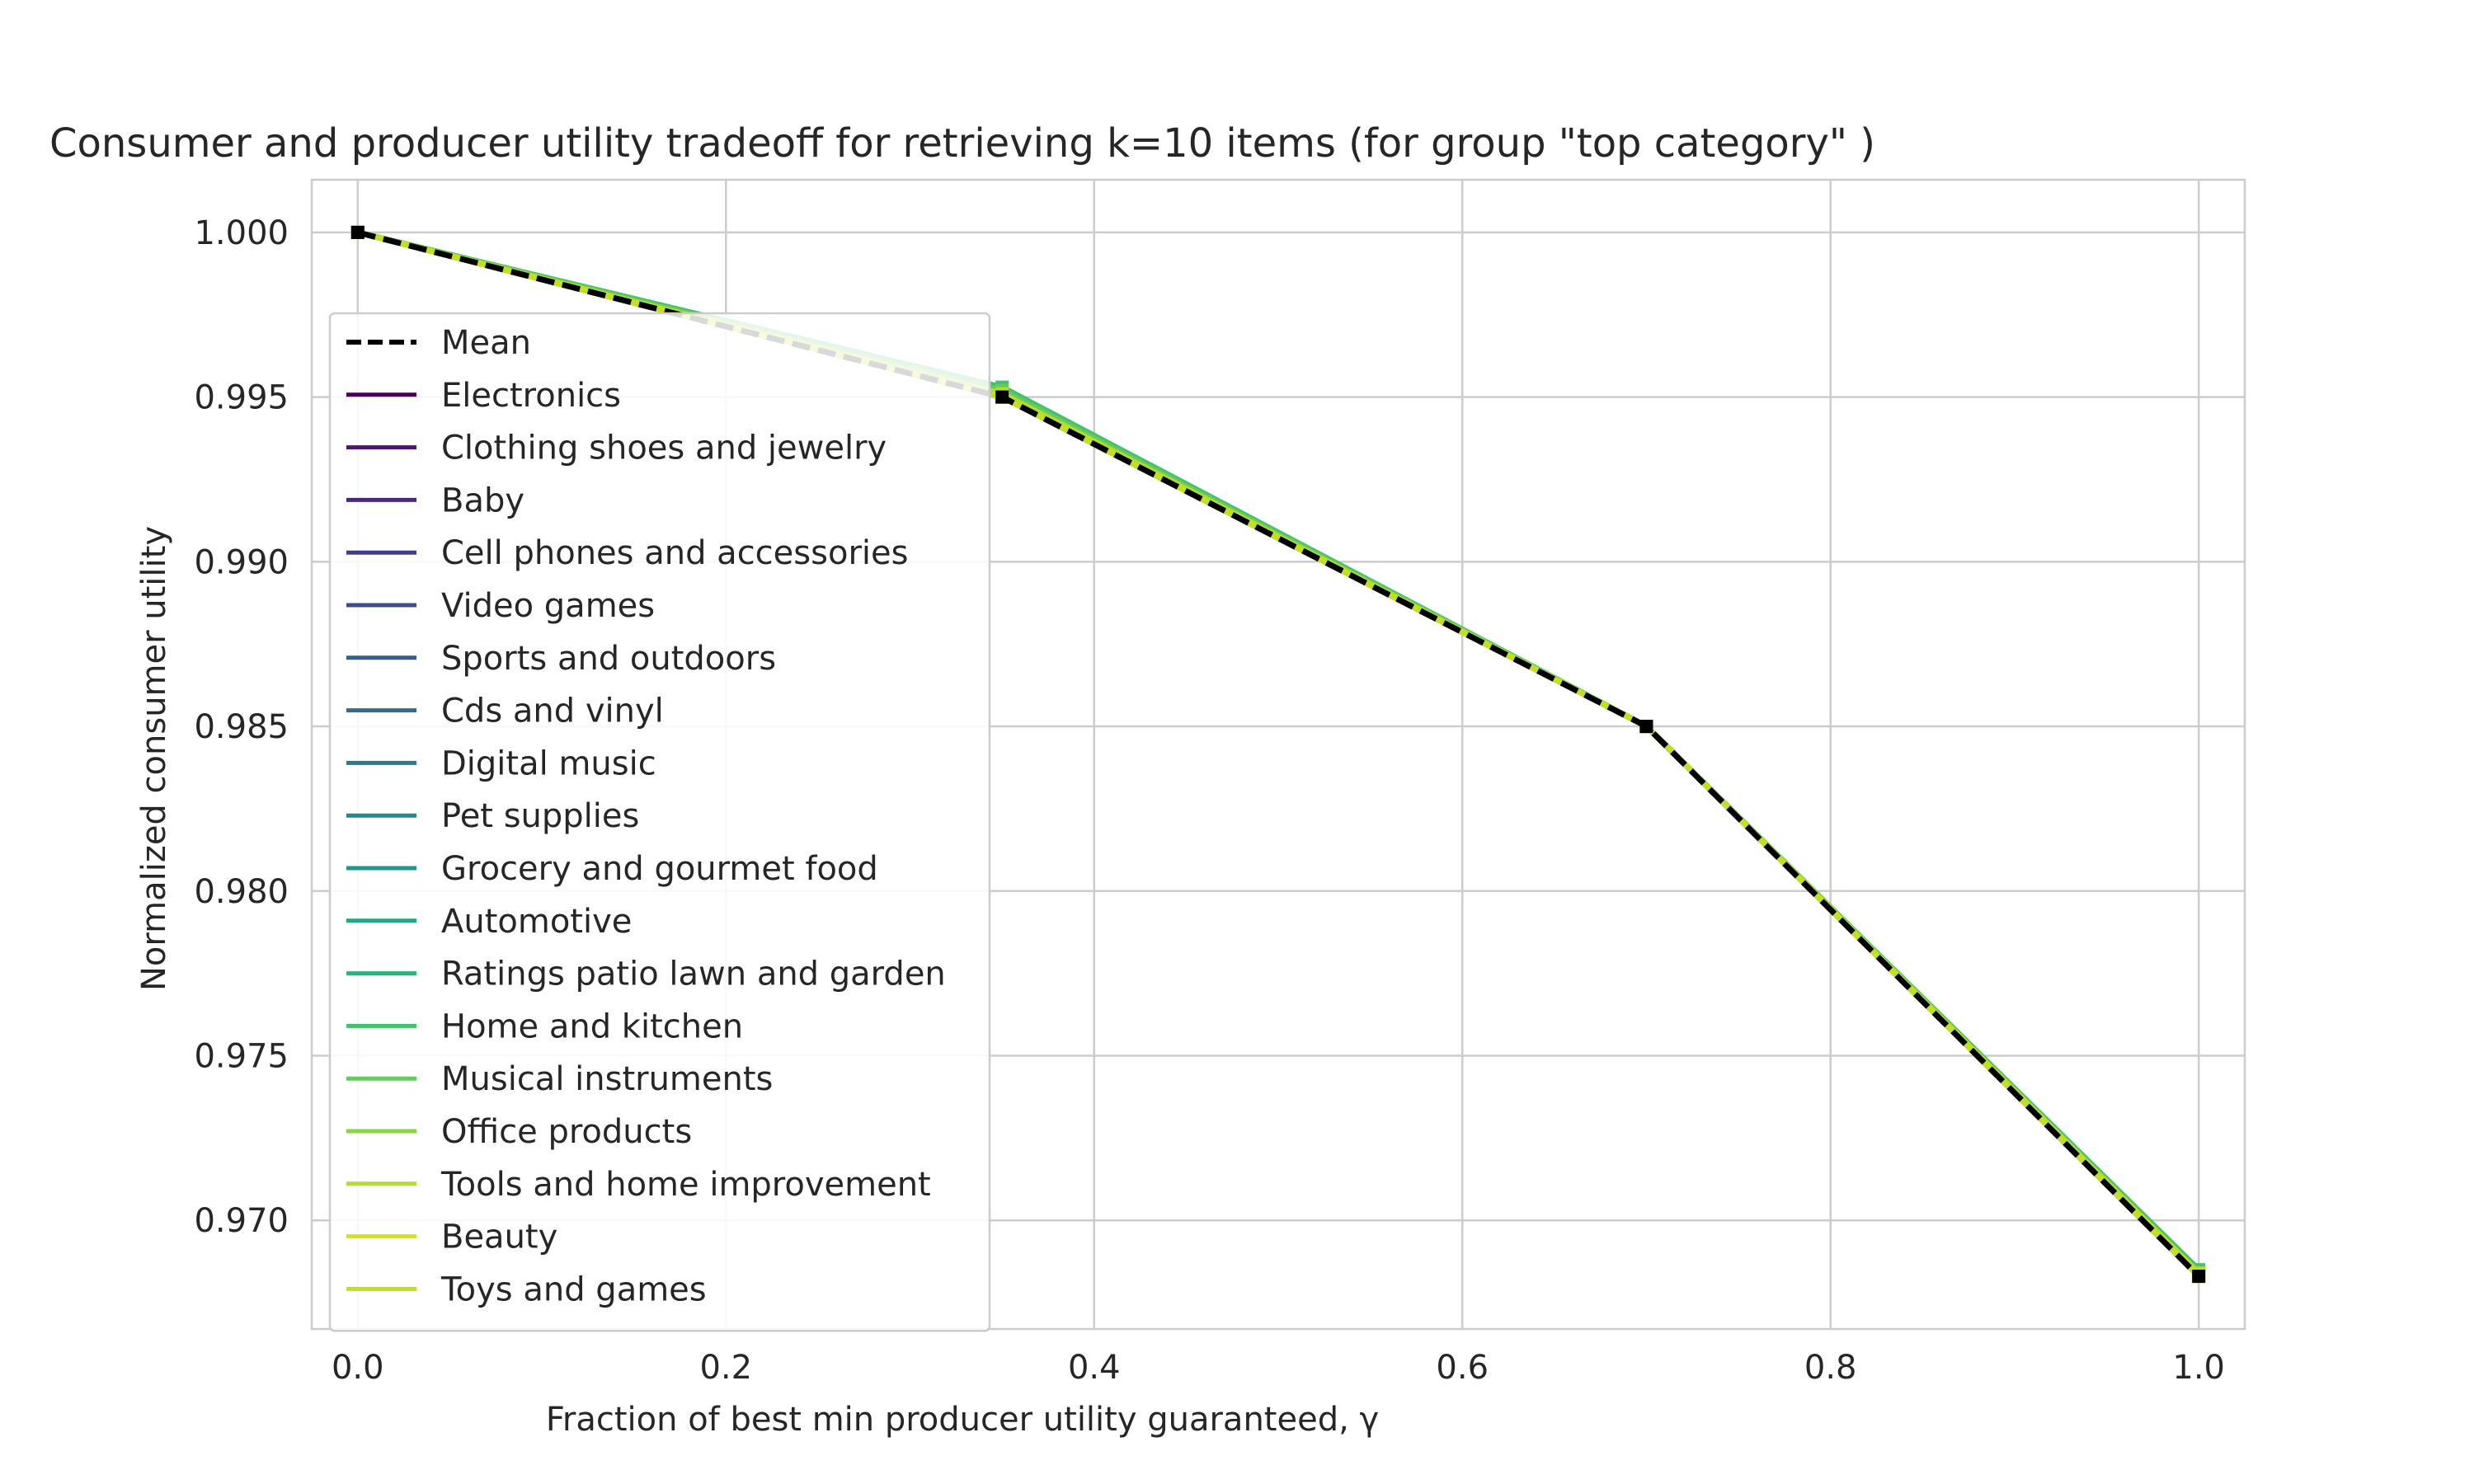  Describe the element at coordinates (536, 922) in the screenshot. I see `legend-label: Automotive` at that location.